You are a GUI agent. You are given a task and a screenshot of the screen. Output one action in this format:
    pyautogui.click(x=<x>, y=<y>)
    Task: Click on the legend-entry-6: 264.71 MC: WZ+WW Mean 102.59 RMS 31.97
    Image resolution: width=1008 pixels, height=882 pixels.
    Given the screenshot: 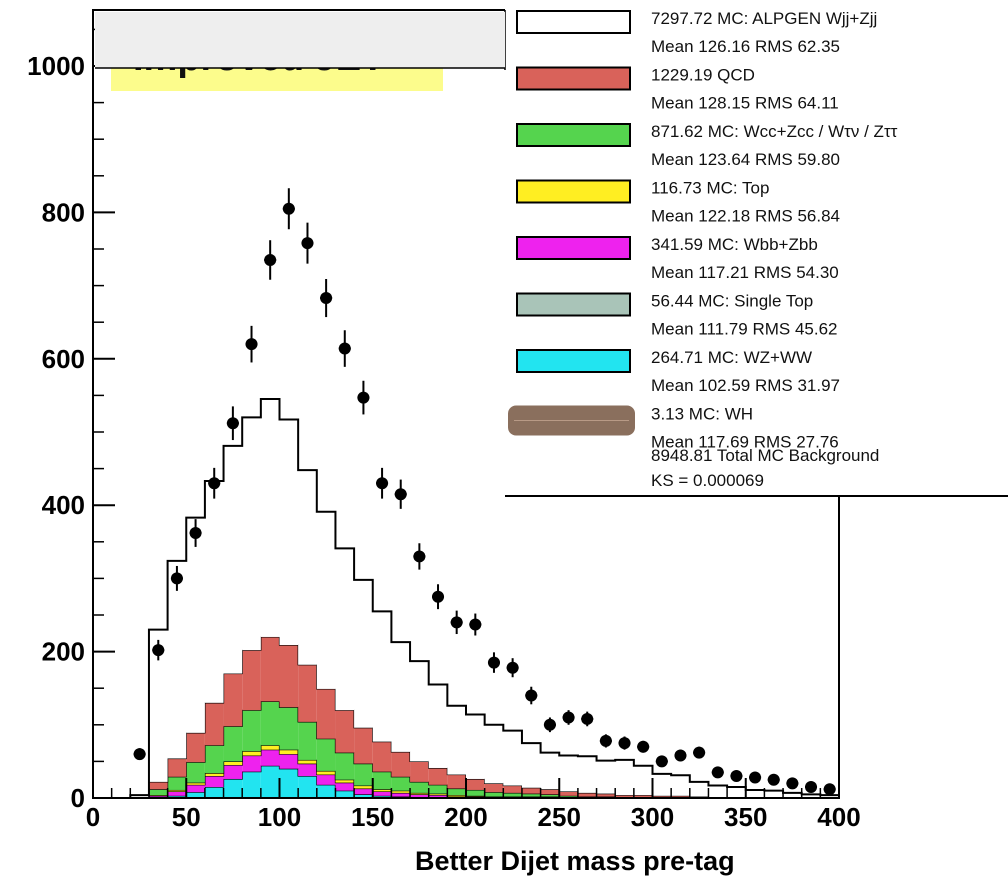 What is the action you would take?
    pyautogui.click(x=678, y=371)
    